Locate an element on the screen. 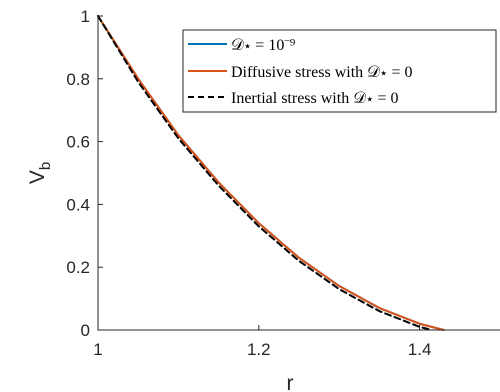 This screenshot has height=392, width=500. y-tick-label: 0.2 is located at coordinates (78, 267).